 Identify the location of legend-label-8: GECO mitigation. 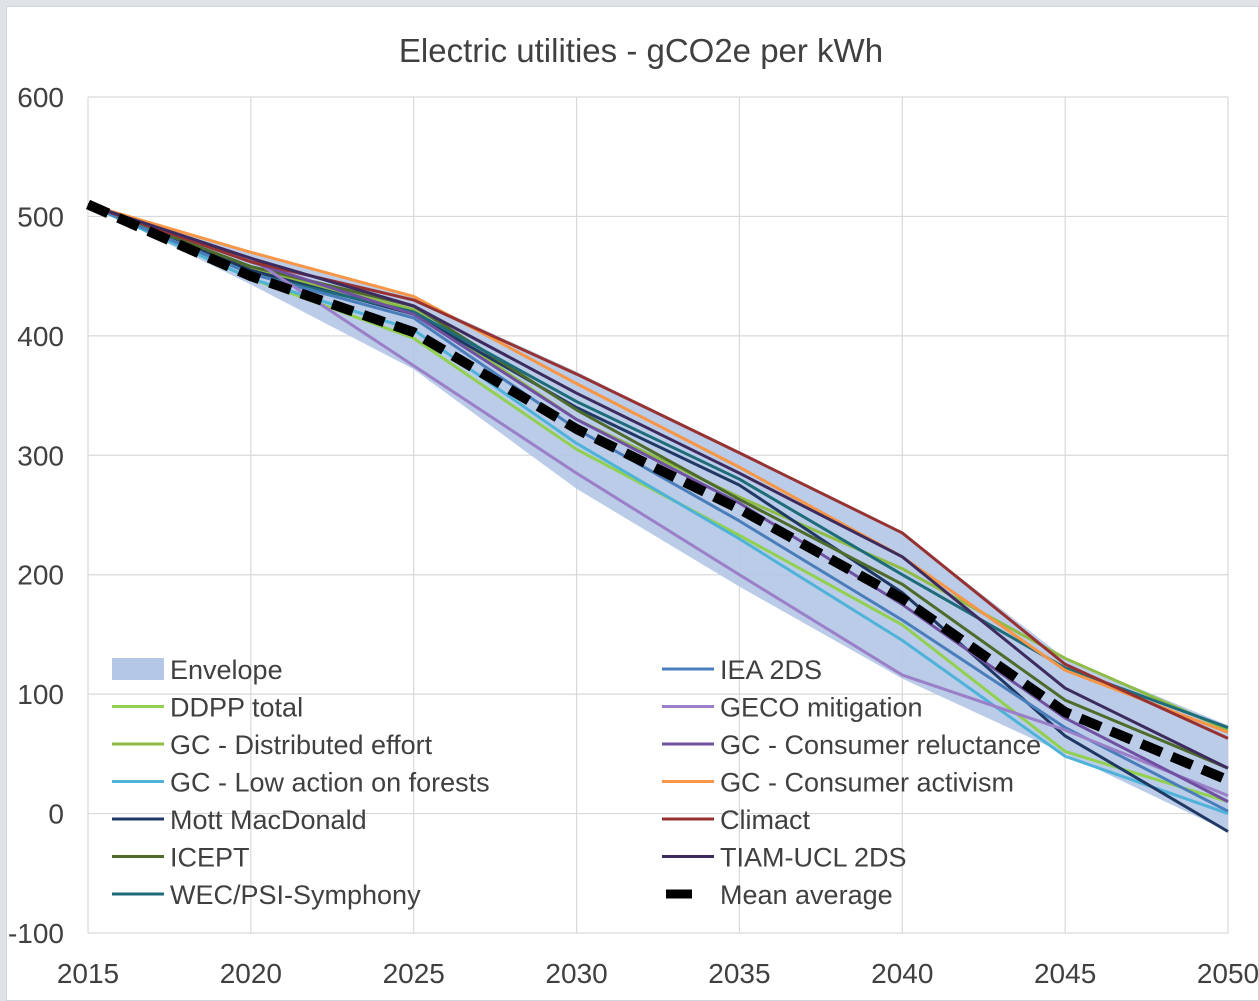
(821, 708).